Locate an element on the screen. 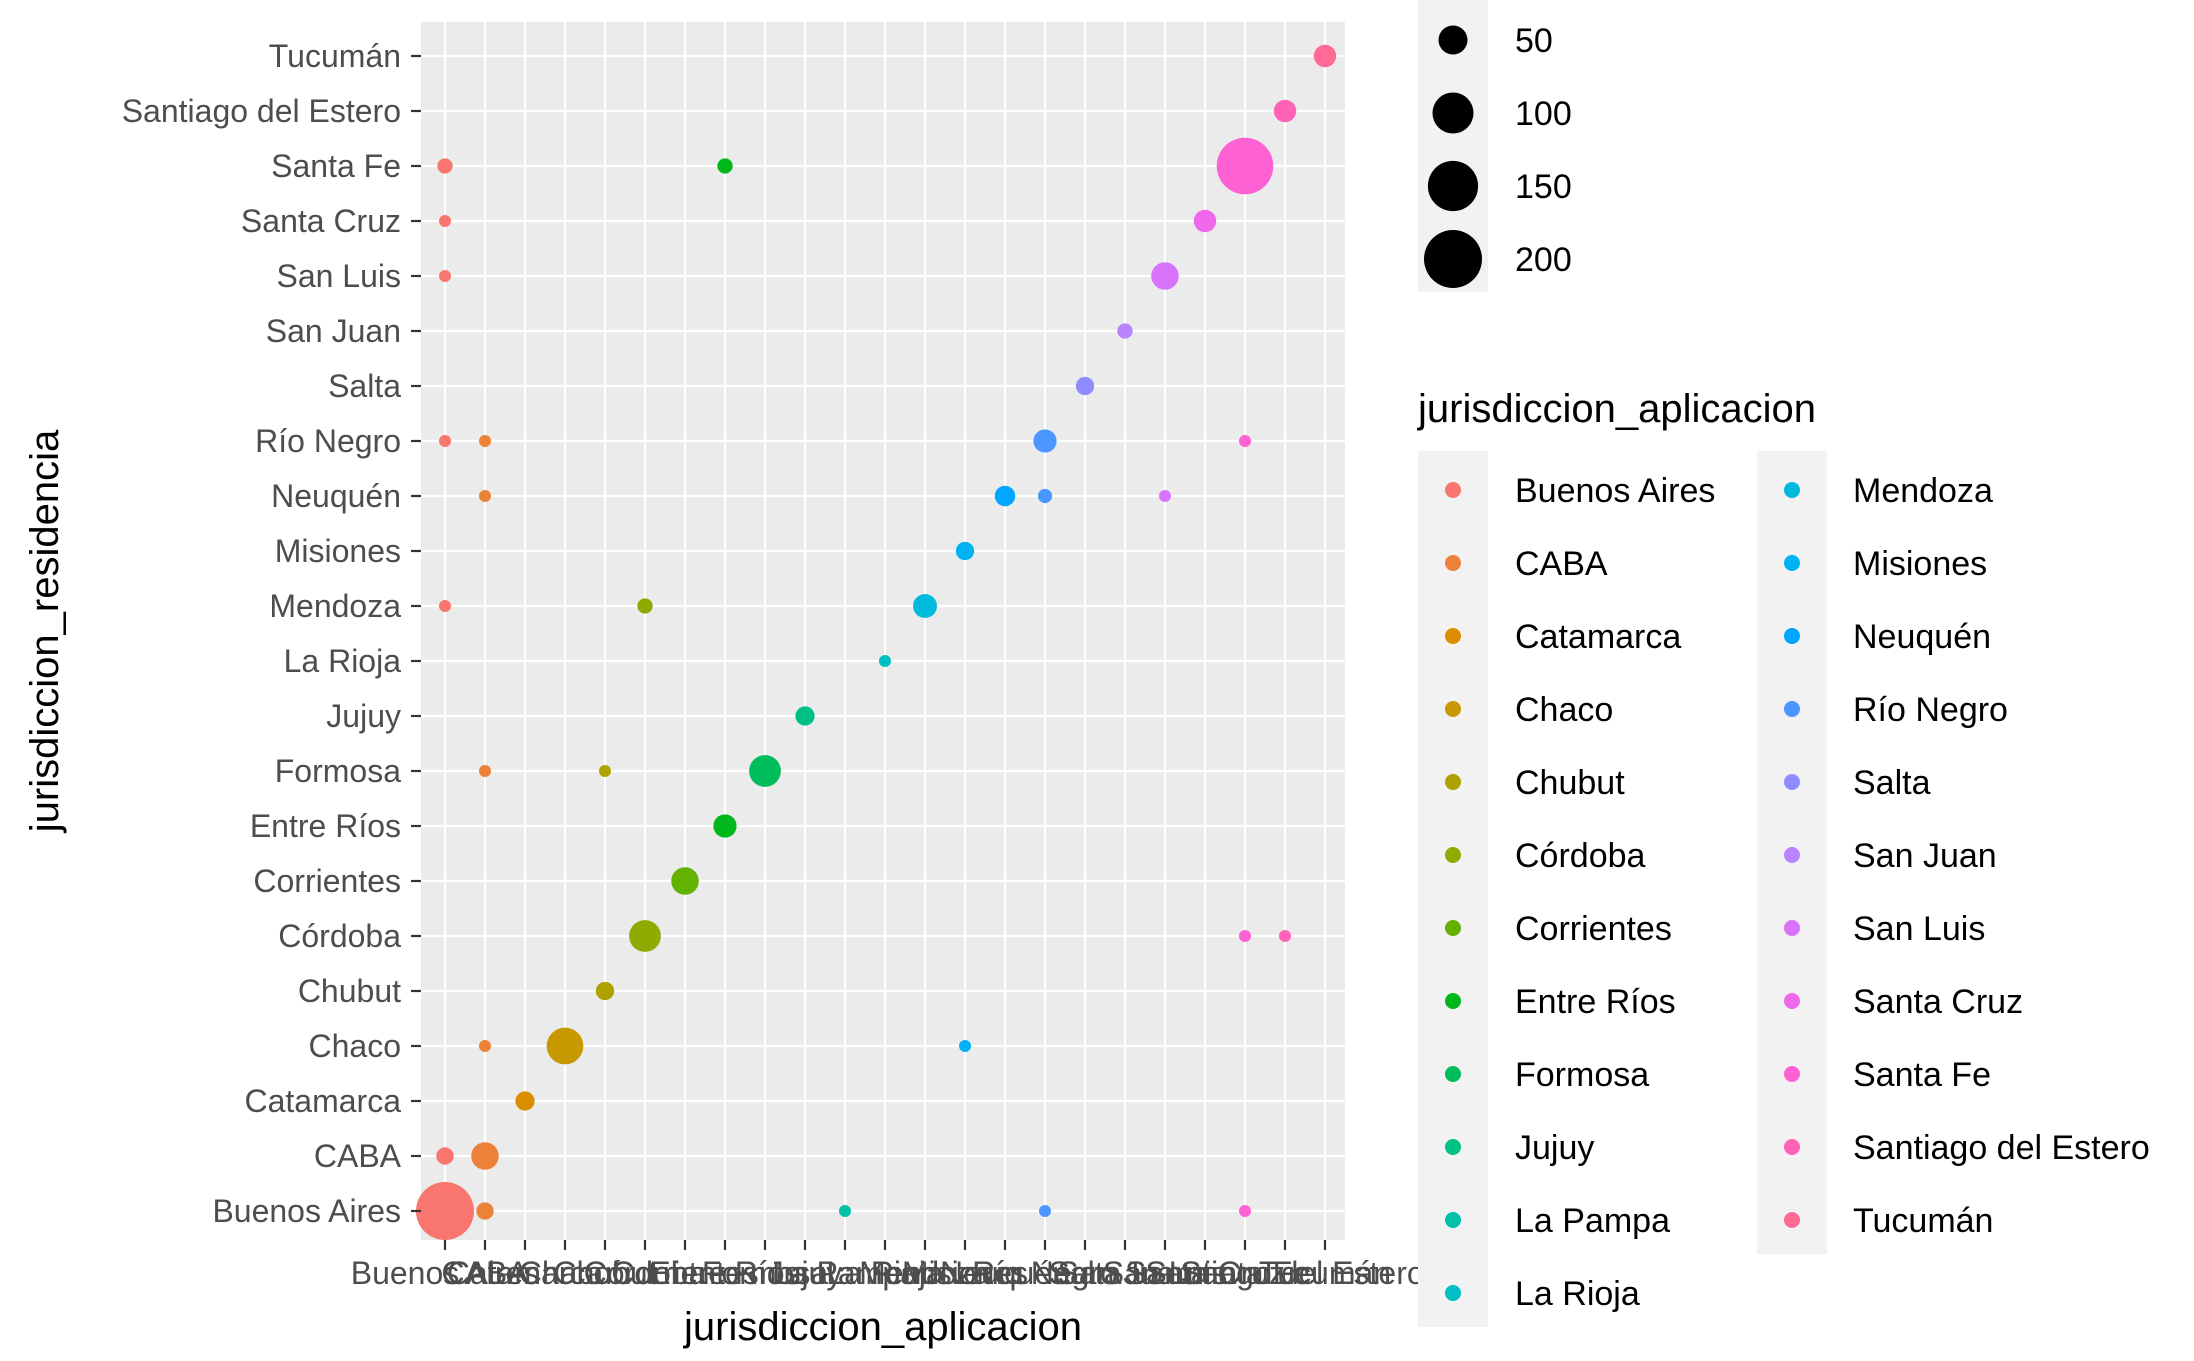  y-tick-label: Salta is located at coordinates (364, 386).